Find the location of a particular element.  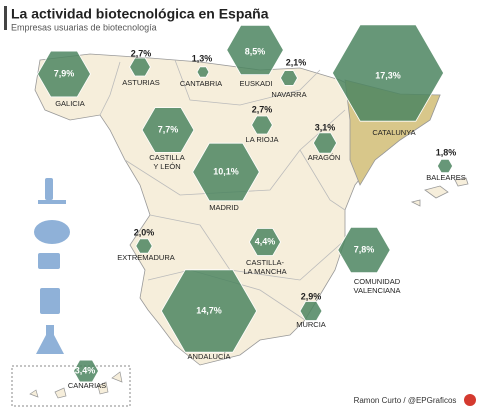

value-label: 2,1% is located at coordinates (296, 62).